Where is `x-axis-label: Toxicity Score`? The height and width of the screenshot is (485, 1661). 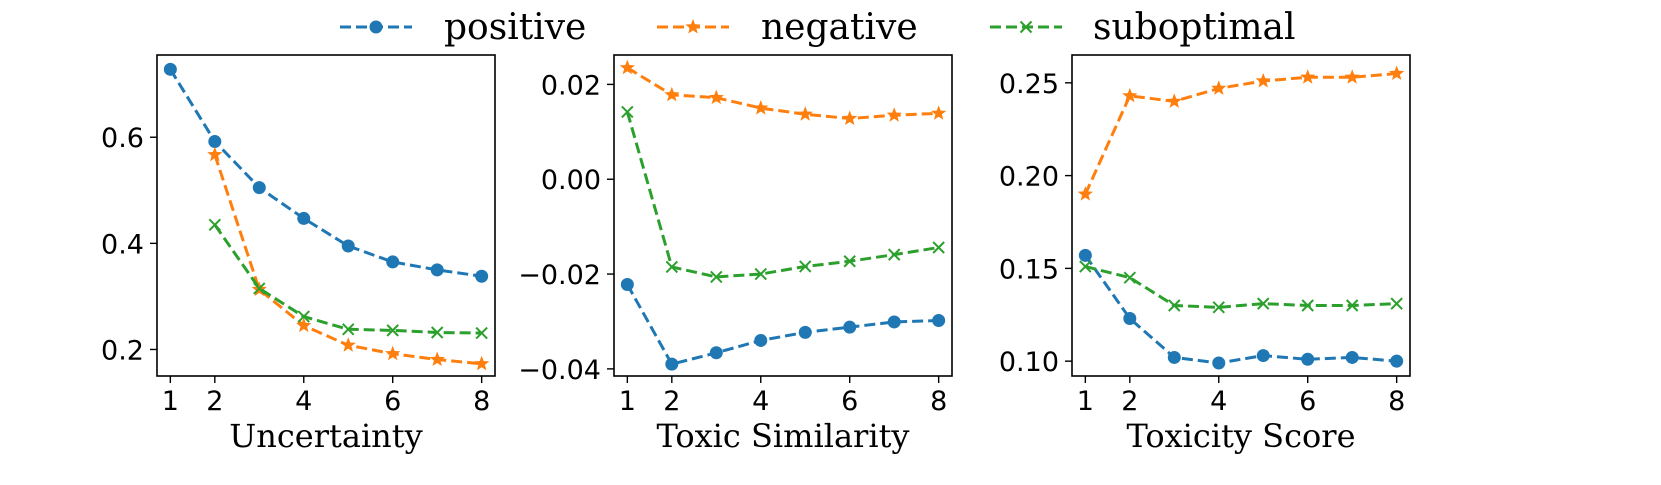
x-axis-label: Toxicity Score is located at coordinates (1240, 436).